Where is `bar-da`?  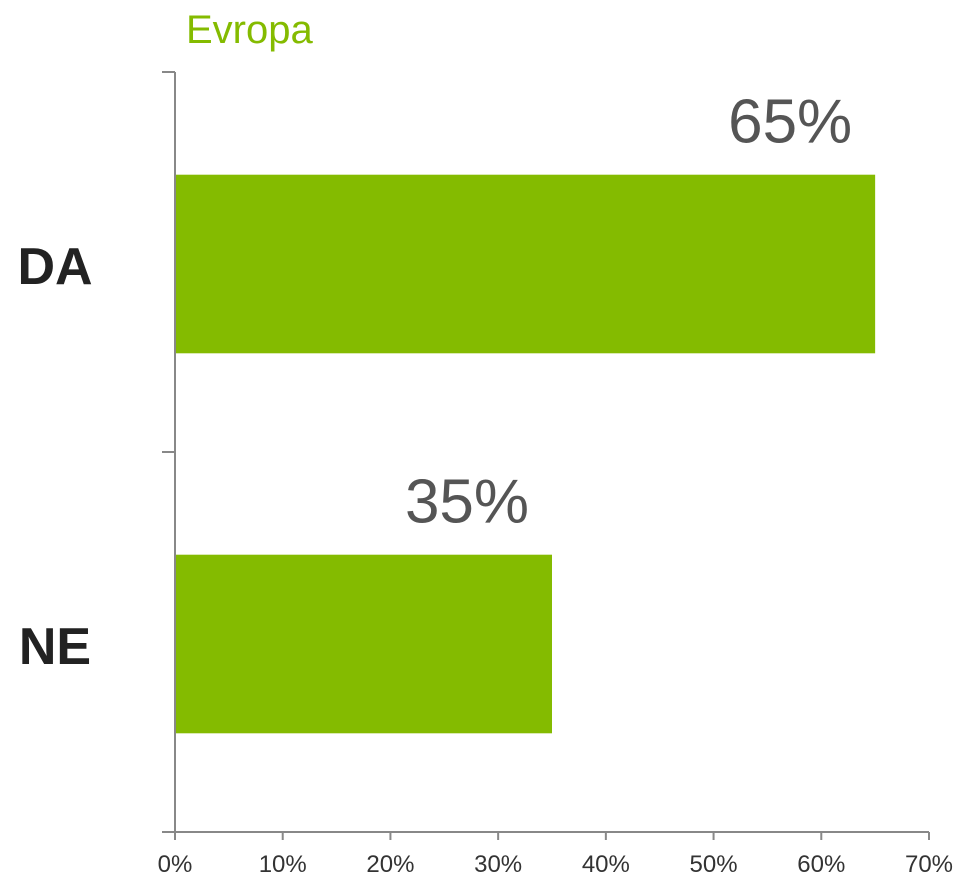 bar-da is located at coordinates (525, 264).